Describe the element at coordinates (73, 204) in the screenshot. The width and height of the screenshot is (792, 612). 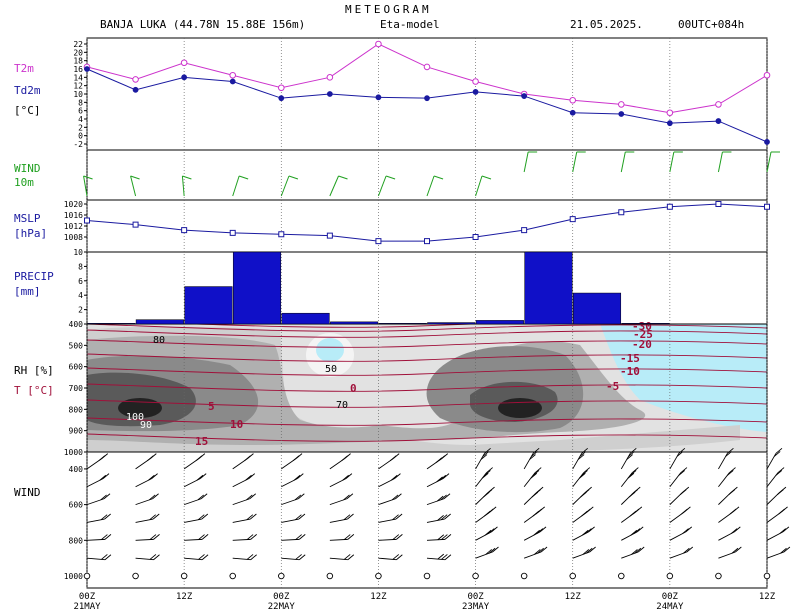
I see `mslp-tick-label-0: 1020` at that location.